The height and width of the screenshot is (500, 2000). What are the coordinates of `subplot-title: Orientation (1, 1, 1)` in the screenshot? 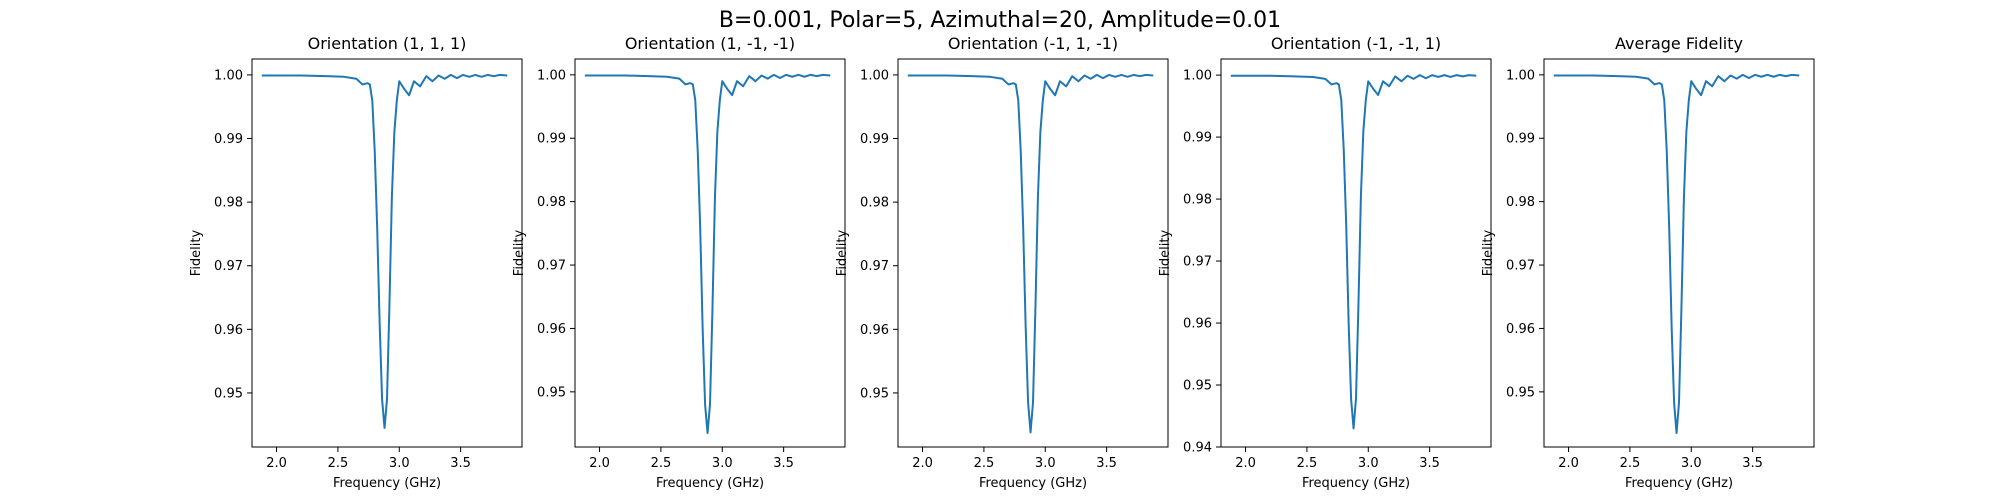 It's located at (387, 43).